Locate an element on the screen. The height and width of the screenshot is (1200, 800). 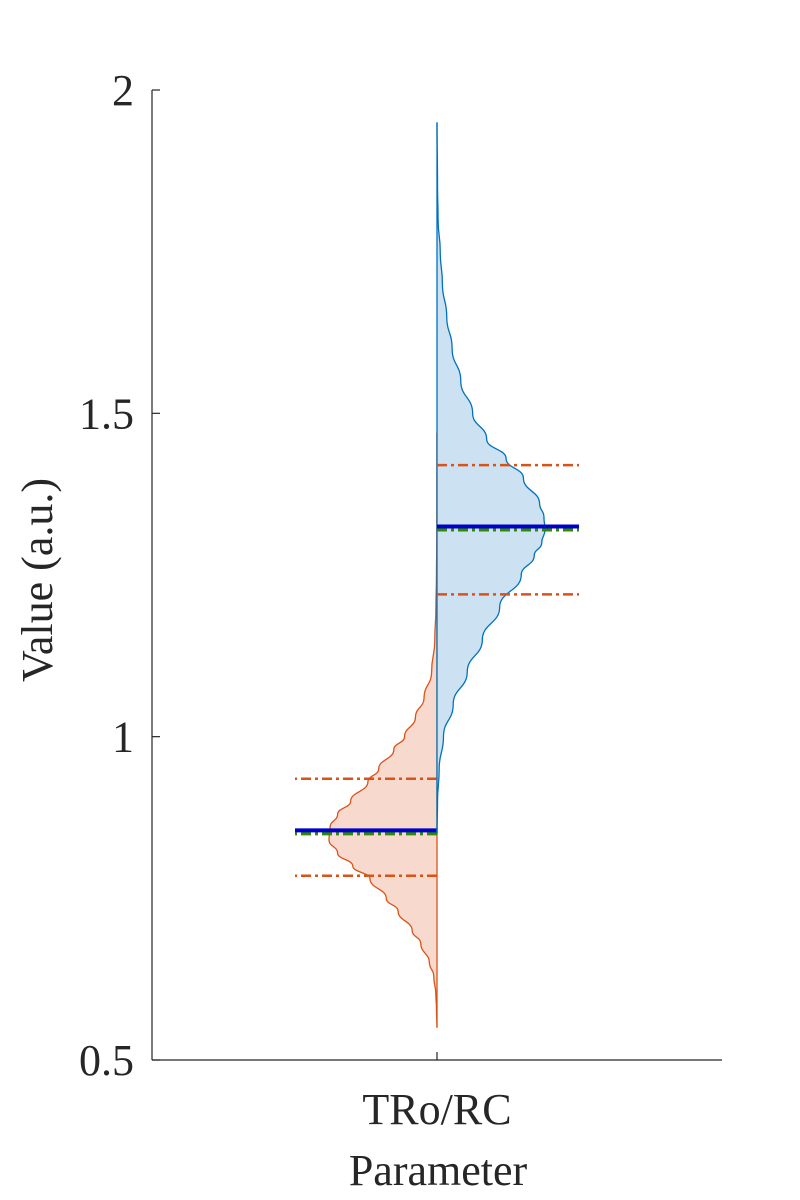
violin-half-left is located at coordinates (366, 730).